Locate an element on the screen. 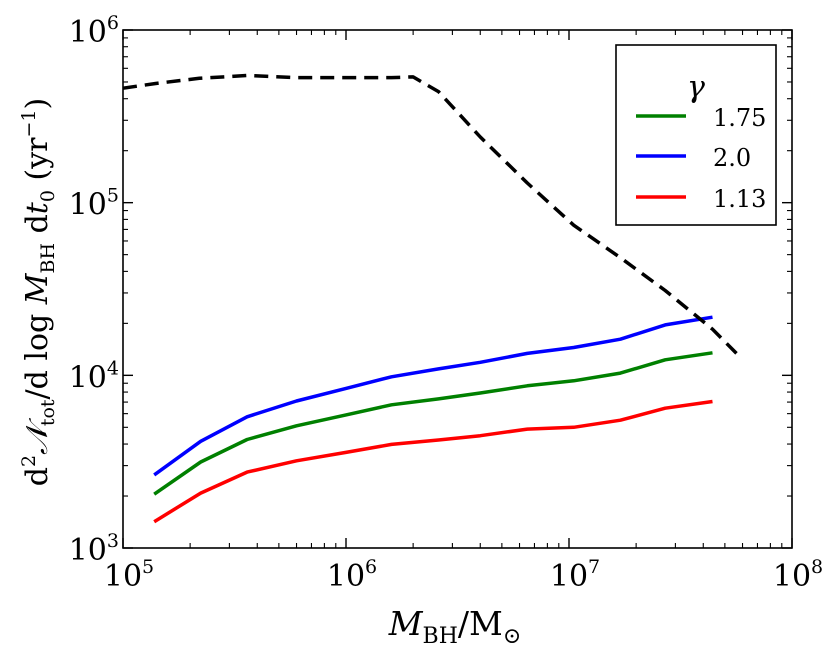 The image size is (831, 655). y-axis-label: d2𝒩tot/d log MBH dt0 (yr−1) is located at coordinates (38, 292).